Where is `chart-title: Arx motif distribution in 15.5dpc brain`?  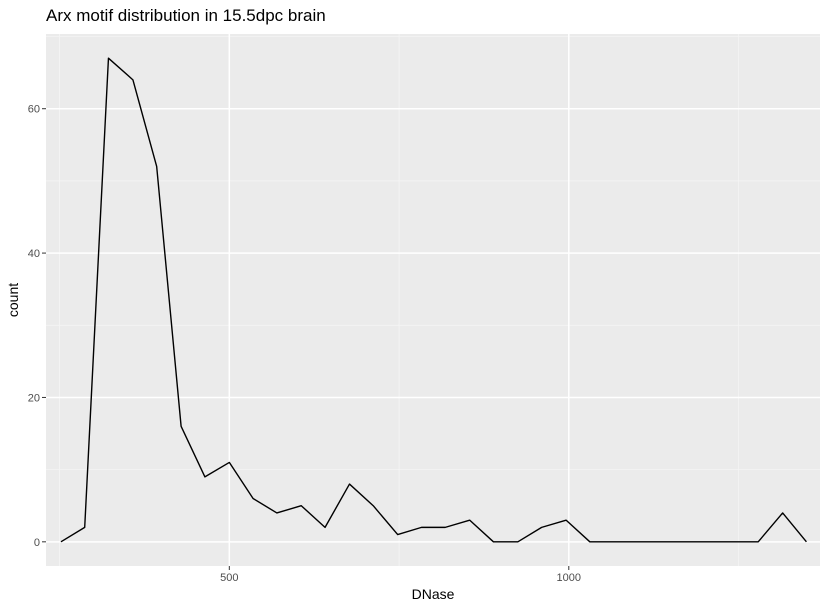 chart-title: Arx motif distribution in 15.5dpc brain is located at coordinates (186, 15).